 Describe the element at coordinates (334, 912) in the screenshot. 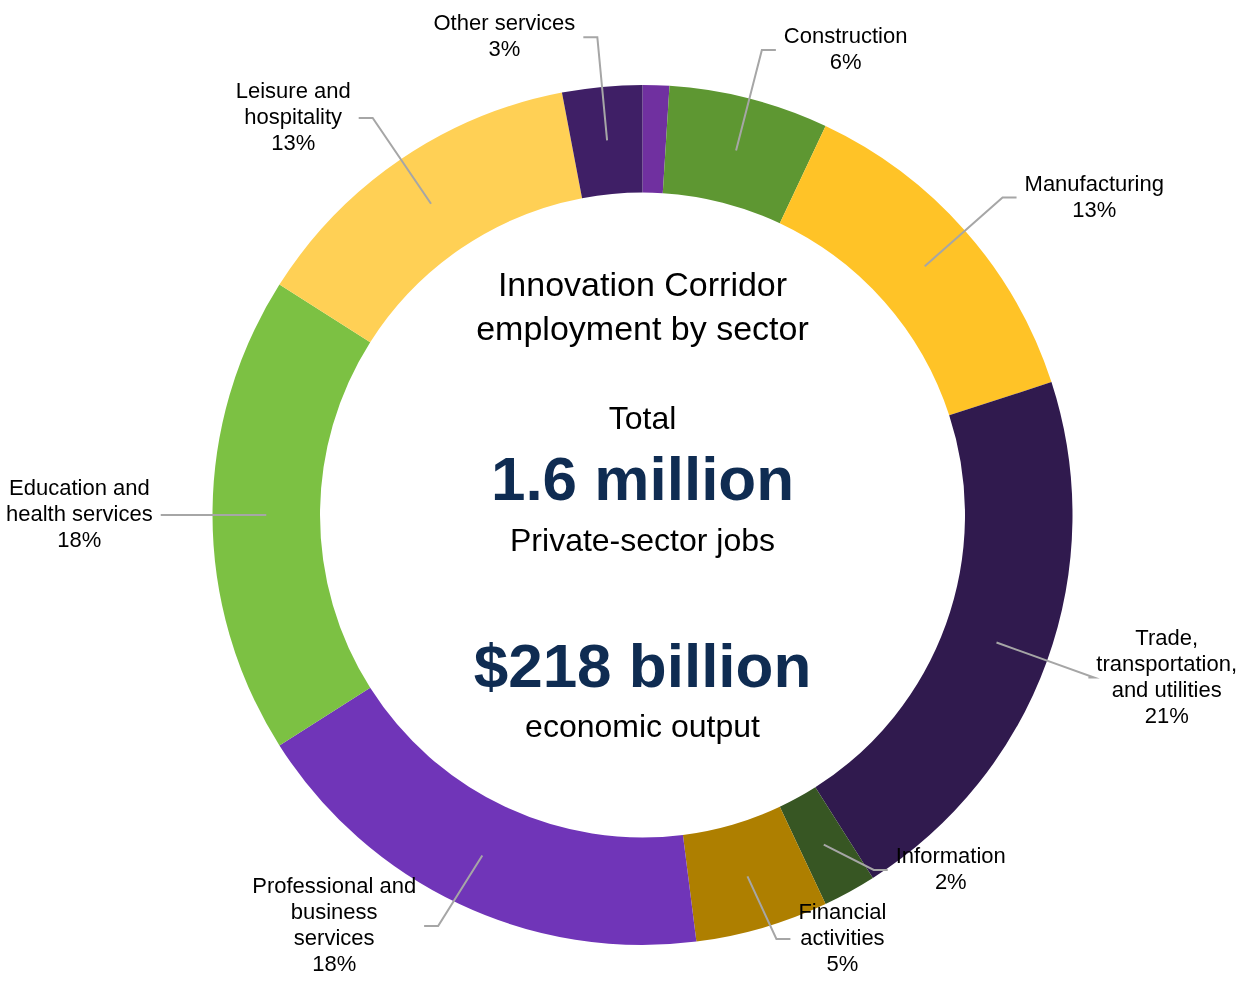

I see `slice-label: Professional and business services` at that location.